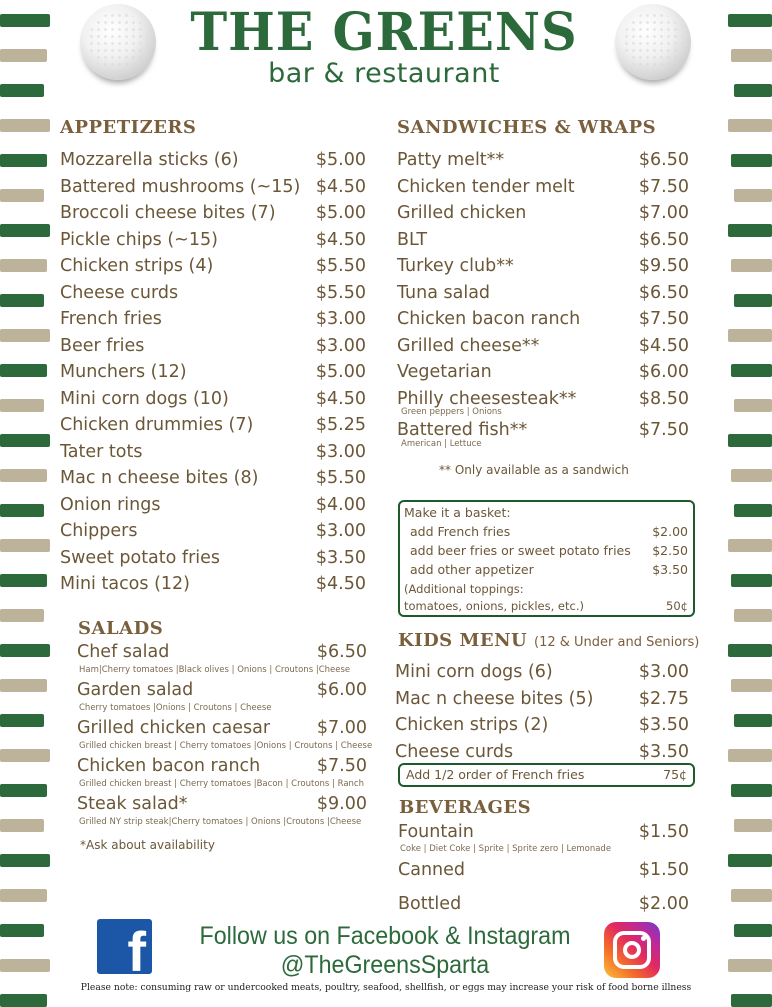 The height and width of the screenshot is (1007, 772). I want to click on menu-item: French fries $3.00, so click(213, 319).